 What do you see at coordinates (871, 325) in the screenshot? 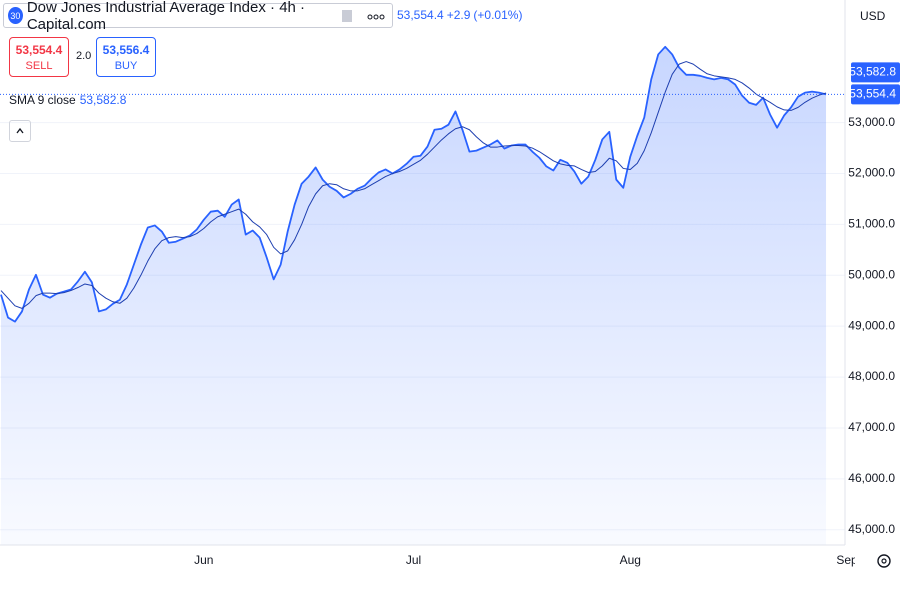
I see `y-tick-label: 49,000.0` at bounding box center [871, 325].